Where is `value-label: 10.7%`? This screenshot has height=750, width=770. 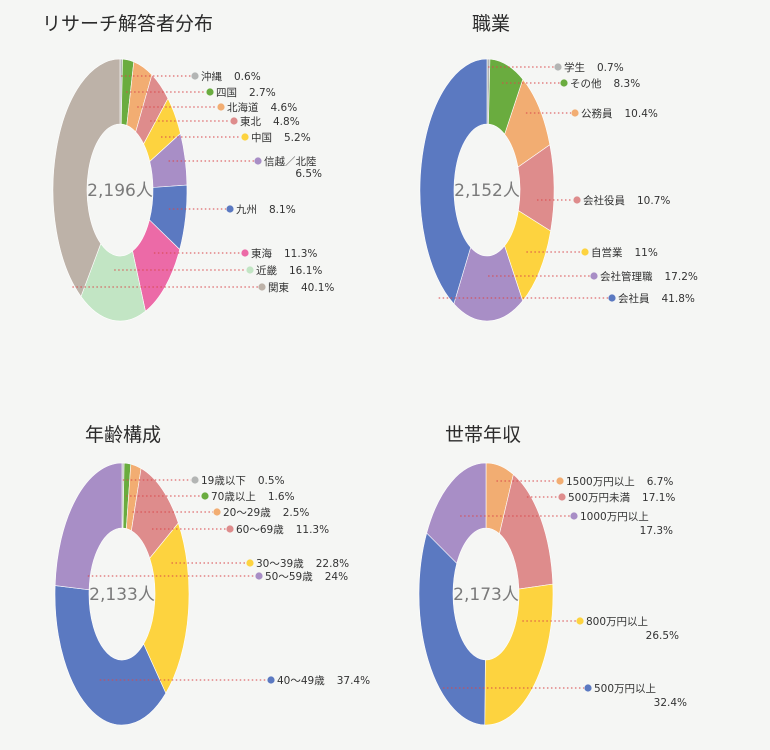
value-label: 10.7% is located at coordinates (653, 201).